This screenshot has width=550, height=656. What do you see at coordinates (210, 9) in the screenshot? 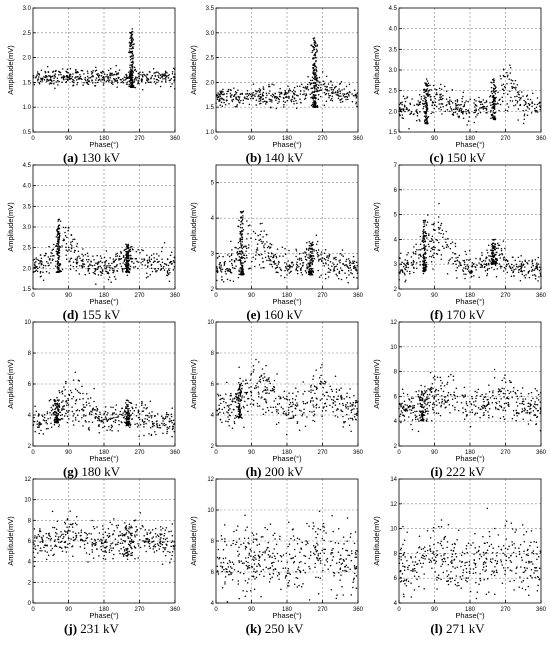
I see `y-tick-label: 3.5` at bounding box center [210, 9].